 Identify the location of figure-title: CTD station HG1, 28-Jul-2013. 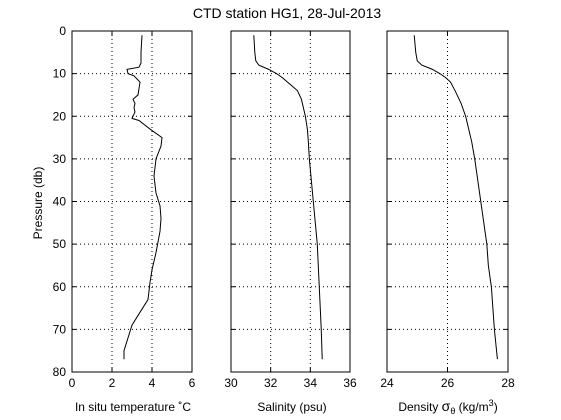
(287, 13).